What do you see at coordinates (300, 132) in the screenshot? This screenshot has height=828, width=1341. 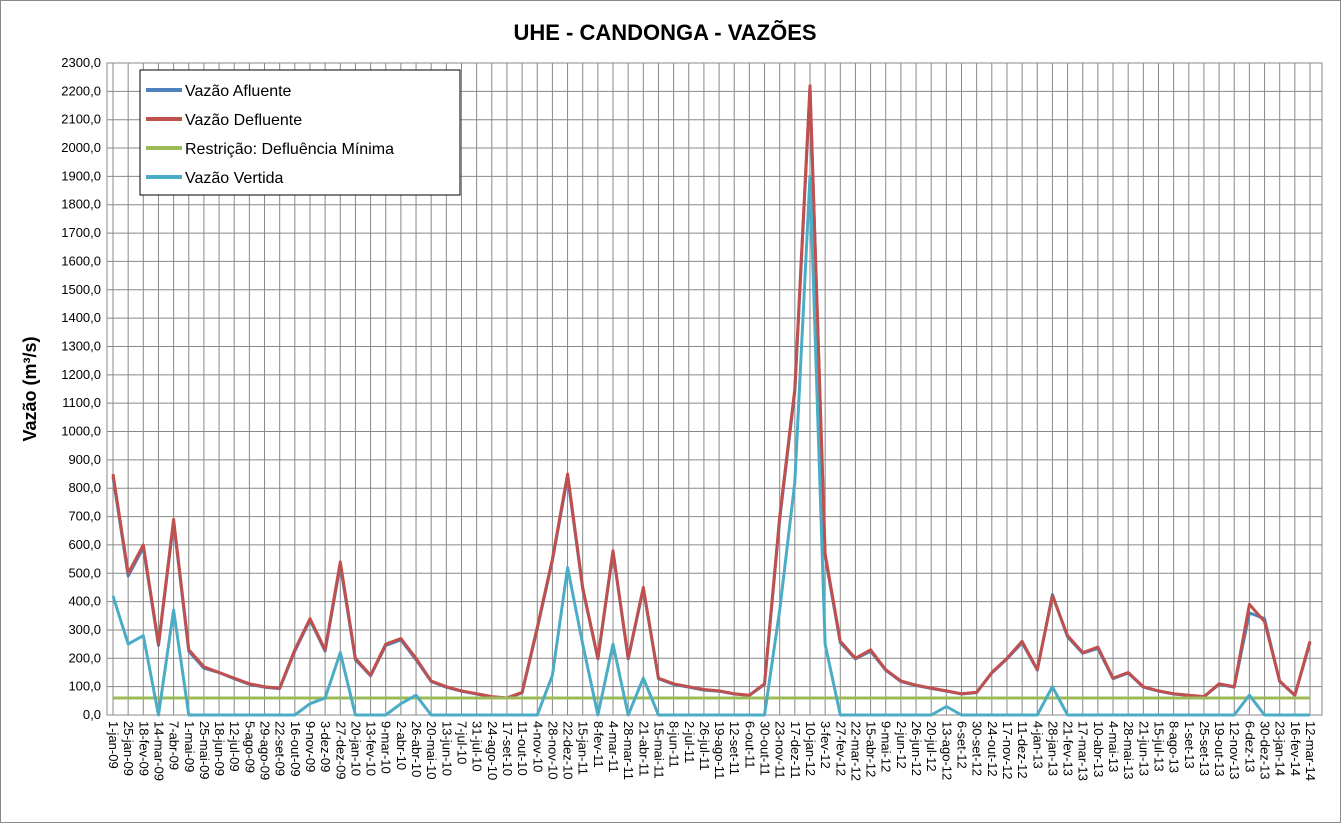 I see `legend-box` at bounding box center [300, 132].